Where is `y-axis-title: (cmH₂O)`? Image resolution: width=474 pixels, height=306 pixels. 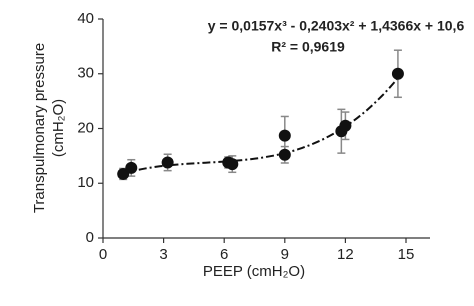 y-axis-title: (cmH₂O) is located at coordinates (58, 128).